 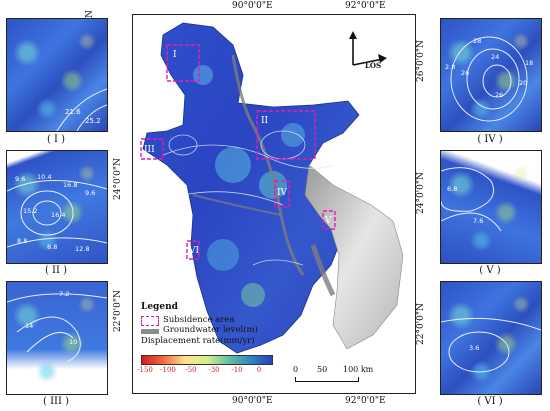 I want to click on panel-label-5: ( V ), so click(x=490, y=270).